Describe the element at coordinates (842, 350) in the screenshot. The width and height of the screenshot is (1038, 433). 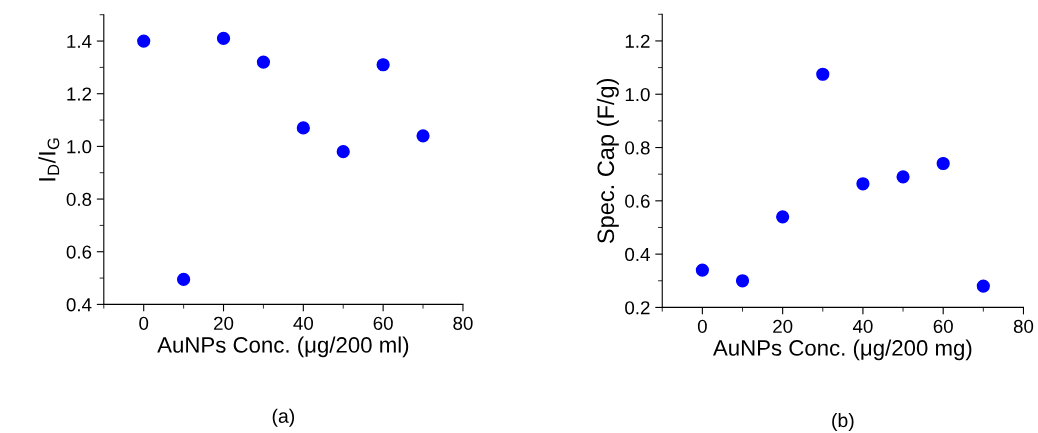
I see `x-axis-title: AuNPs Conc. (μg/200 mg)` at that location.